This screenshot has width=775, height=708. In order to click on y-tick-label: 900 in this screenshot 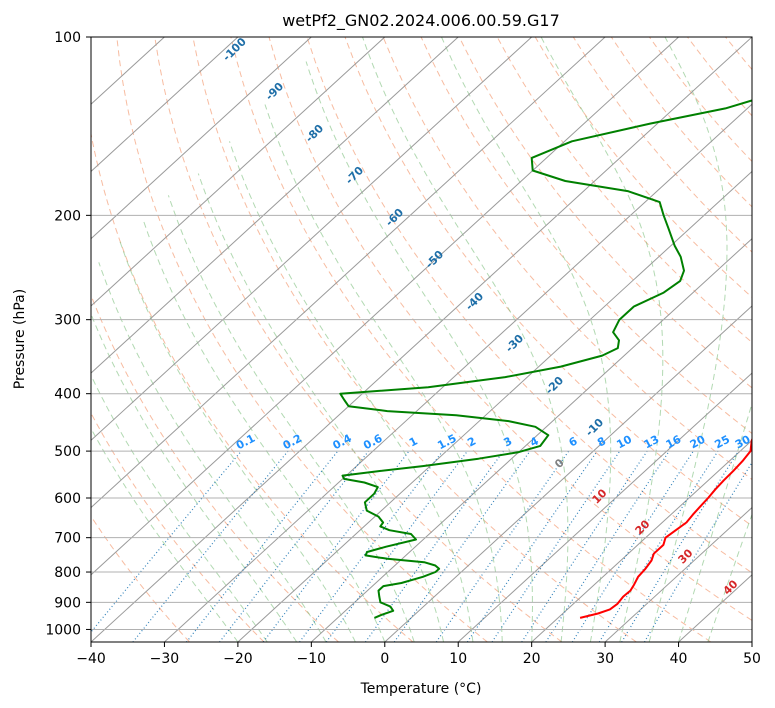, I will do `click(67, 603)`.